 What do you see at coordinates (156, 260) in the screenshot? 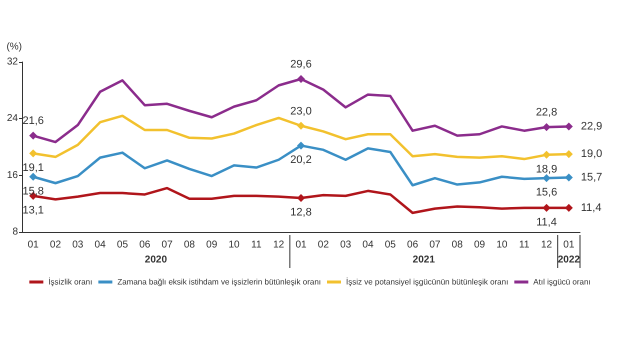
I see `text: 2020` at bounding box center [156, 260].